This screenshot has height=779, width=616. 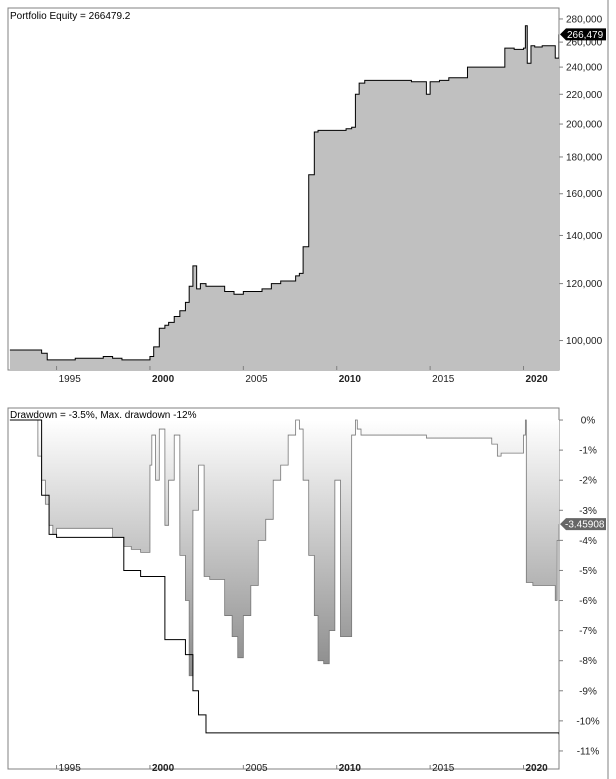 What do you see at coordinates (350, 379) in the screenshot?
I see `equity-x-tick-label: 2010` at bounding box center [350, 379].